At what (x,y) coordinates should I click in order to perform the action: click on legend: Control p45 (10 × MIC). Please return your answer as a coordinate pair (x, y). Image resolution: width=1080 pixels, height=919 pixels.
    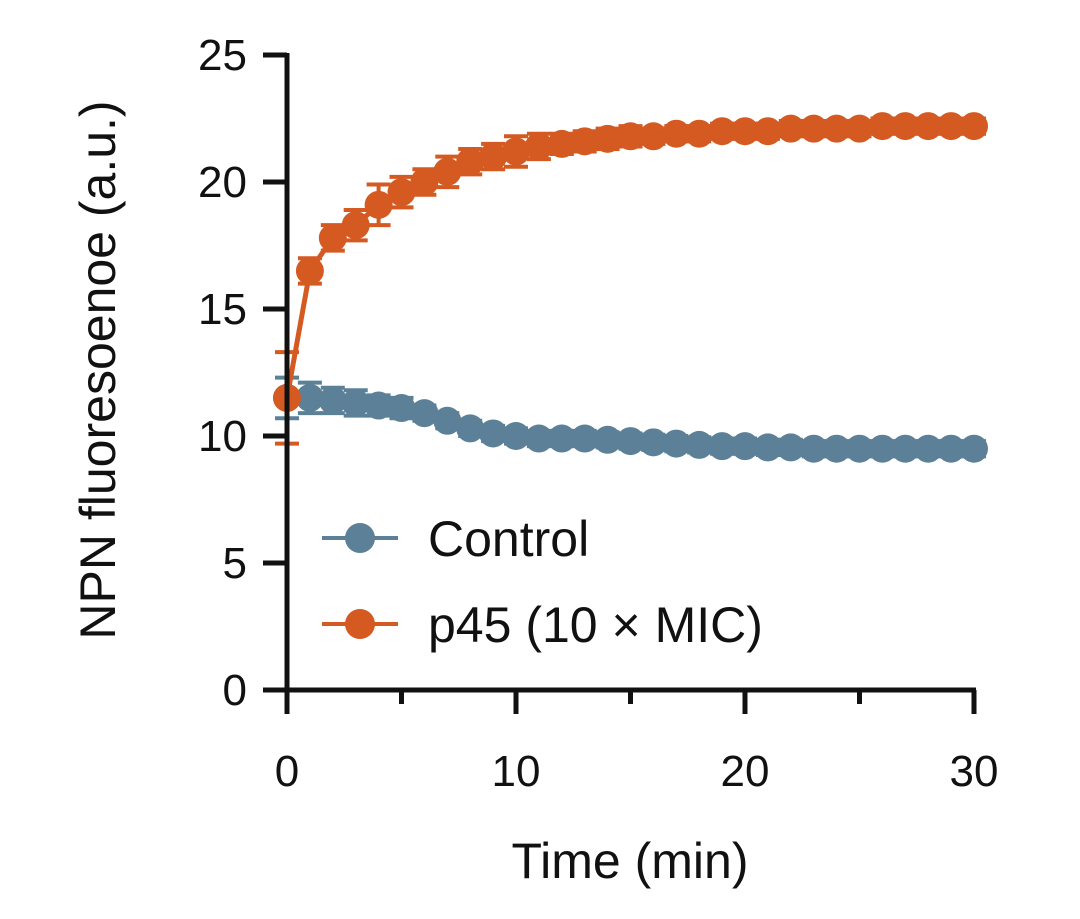
    Looking at the image, I should click on (542, 582).